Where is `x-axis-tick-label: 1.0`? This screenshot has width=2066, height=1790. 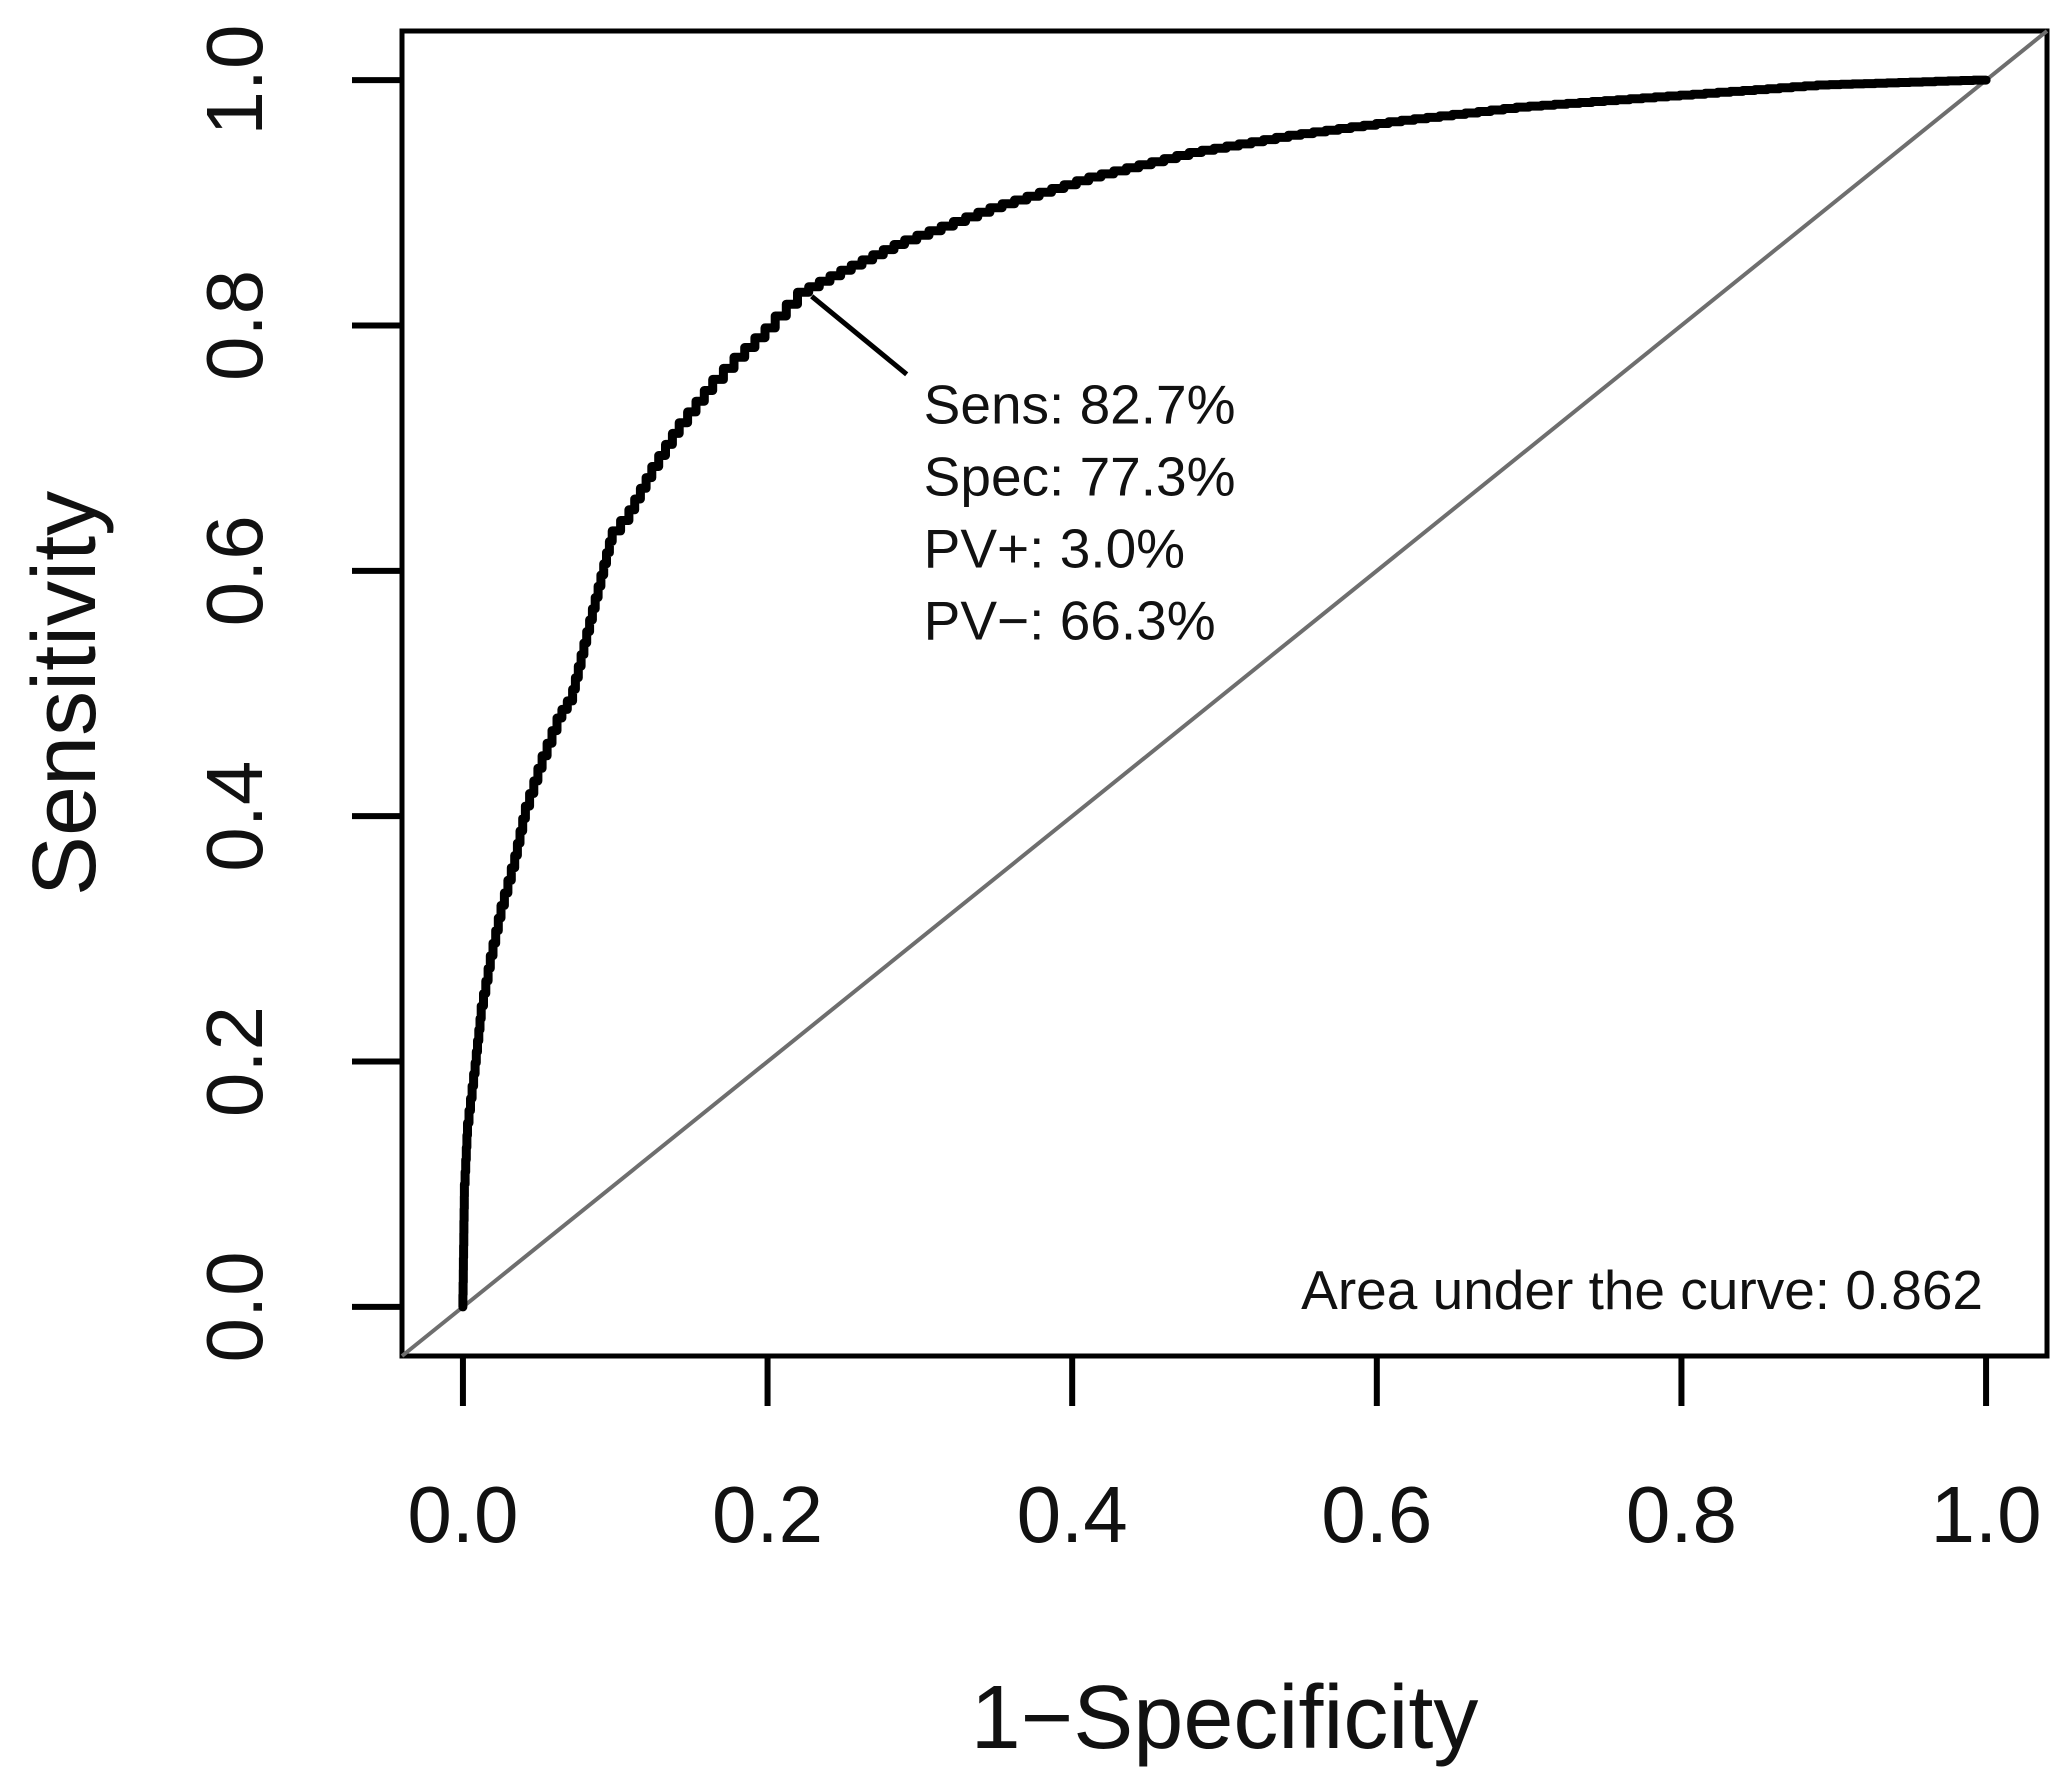 x-axis-tick-label: 1.0 is located at coordinates (1985, 1514).